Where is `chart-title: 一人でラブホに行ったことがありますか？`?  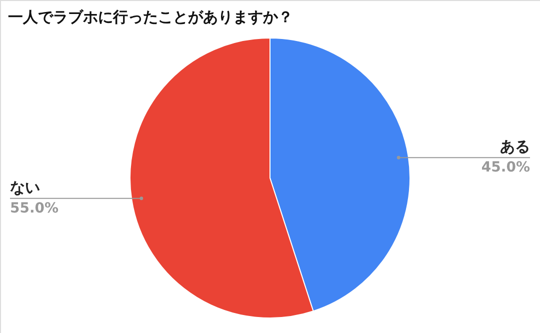 chart-title: 一人でラブホに行ったことがありますか？ is located at coordinates (150, 17).